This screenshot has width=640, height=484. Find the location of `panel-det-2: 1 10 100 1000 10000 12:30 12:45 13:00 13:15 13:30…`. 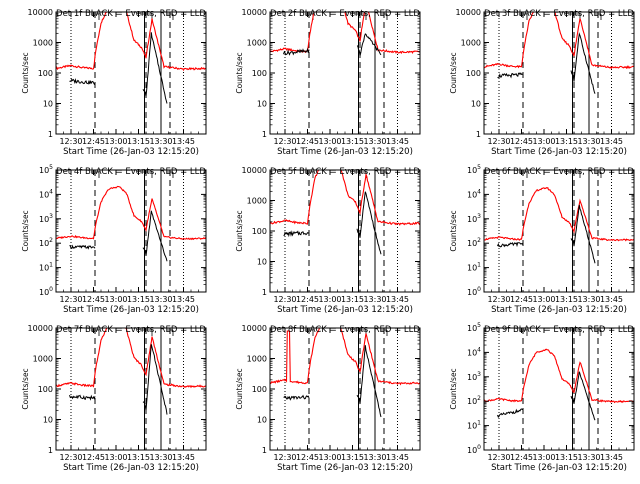

panel-det-2: 1 10 100 1000 10000 12:30 12:45 13:00 13:15 13:30… is located at coordinates (328, 82).